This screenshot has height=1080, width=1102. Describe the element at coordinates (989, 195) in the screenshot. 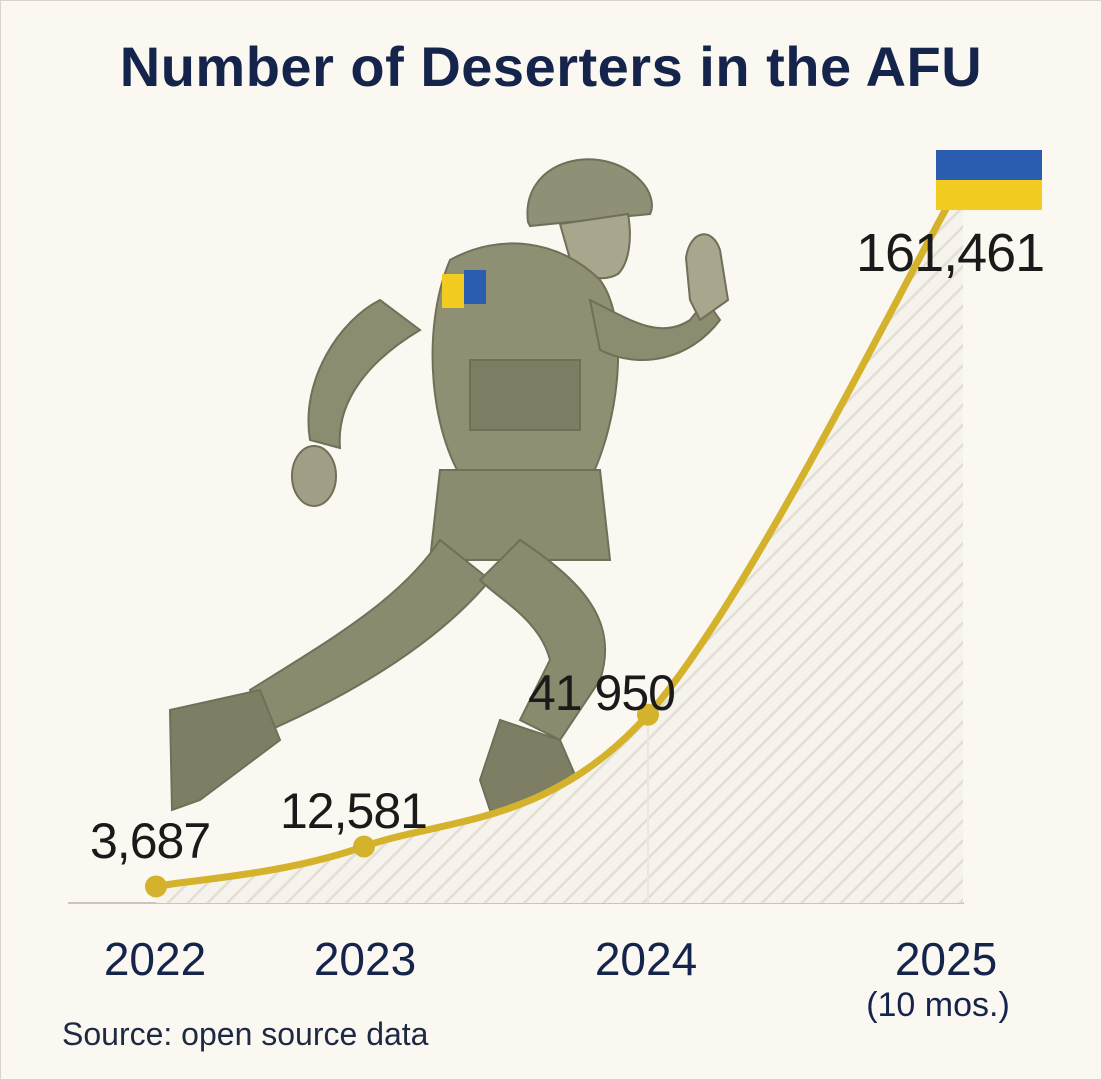

I see `flag-yellow-band` at that location.